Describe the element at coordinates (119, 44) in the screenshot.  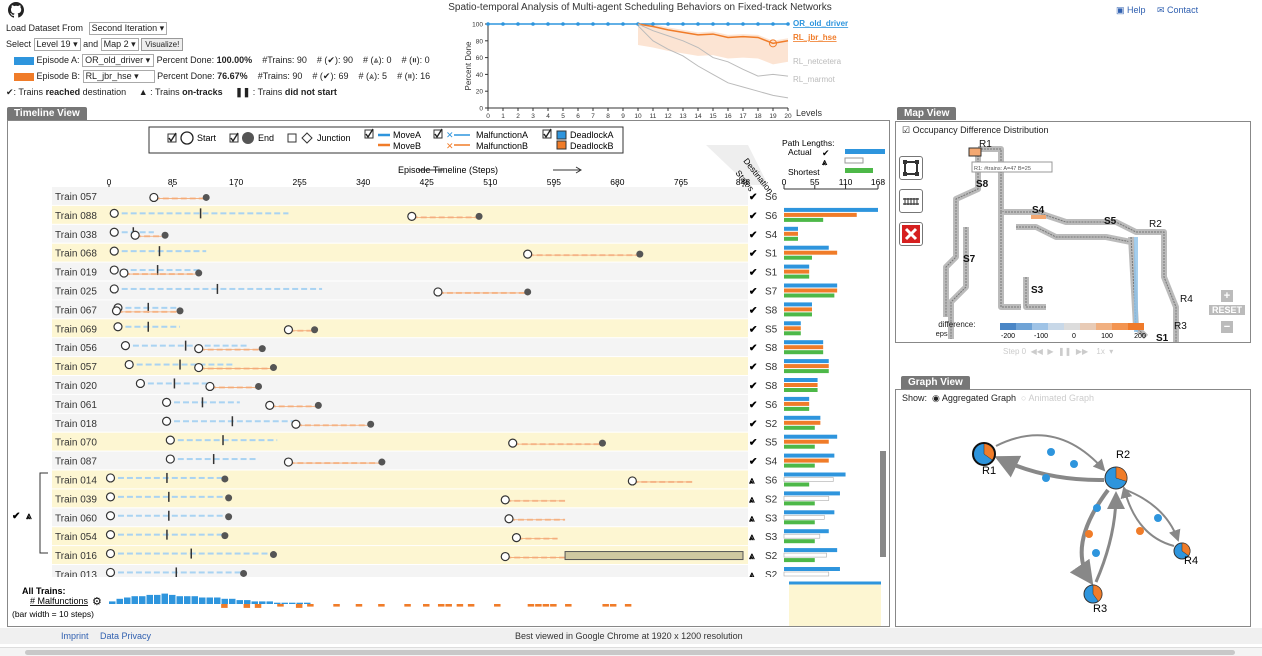
I see `map-select: Map 2 ▾` at that location.